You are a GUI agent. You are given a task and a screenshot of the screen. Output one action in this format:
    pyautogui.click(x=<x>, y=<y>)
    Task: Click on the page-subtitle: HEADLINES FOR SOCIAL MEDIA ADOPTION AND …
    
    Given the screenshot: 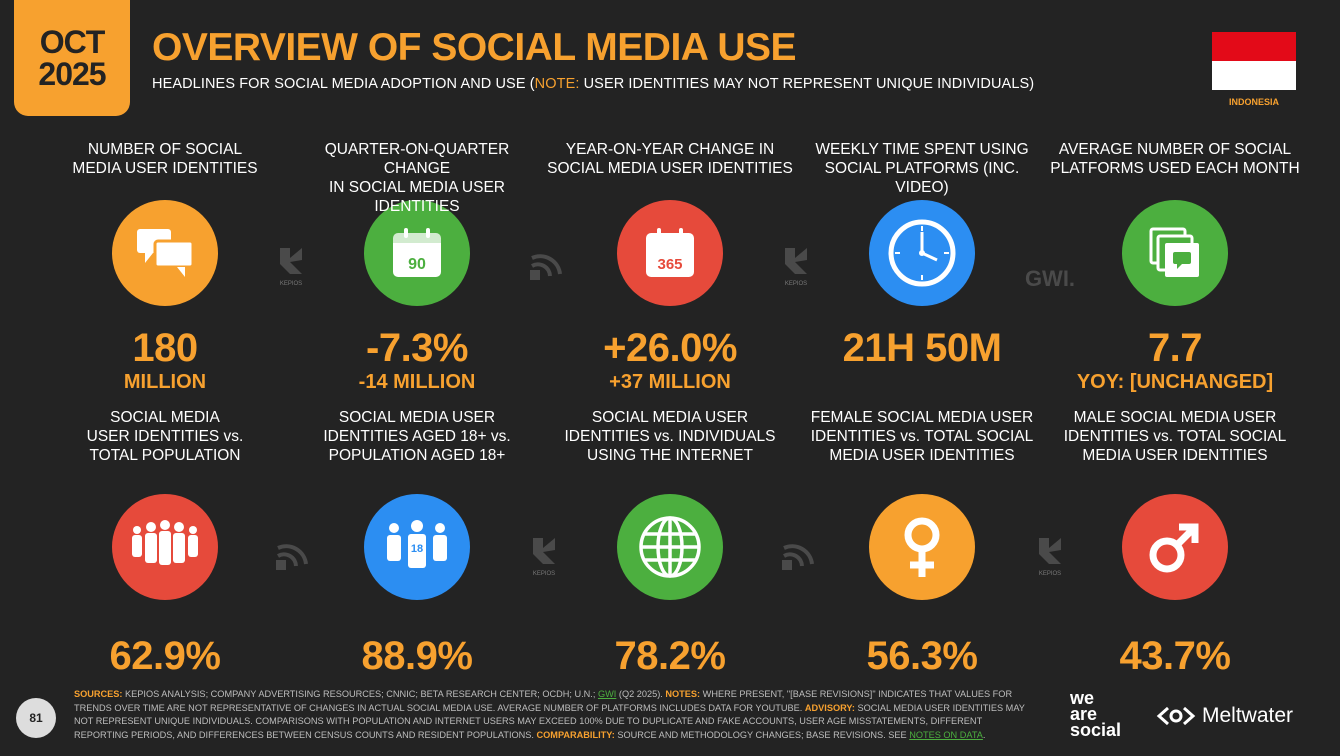 What is the action you would take?
    pyautogui.click(x=593, y=84)
    